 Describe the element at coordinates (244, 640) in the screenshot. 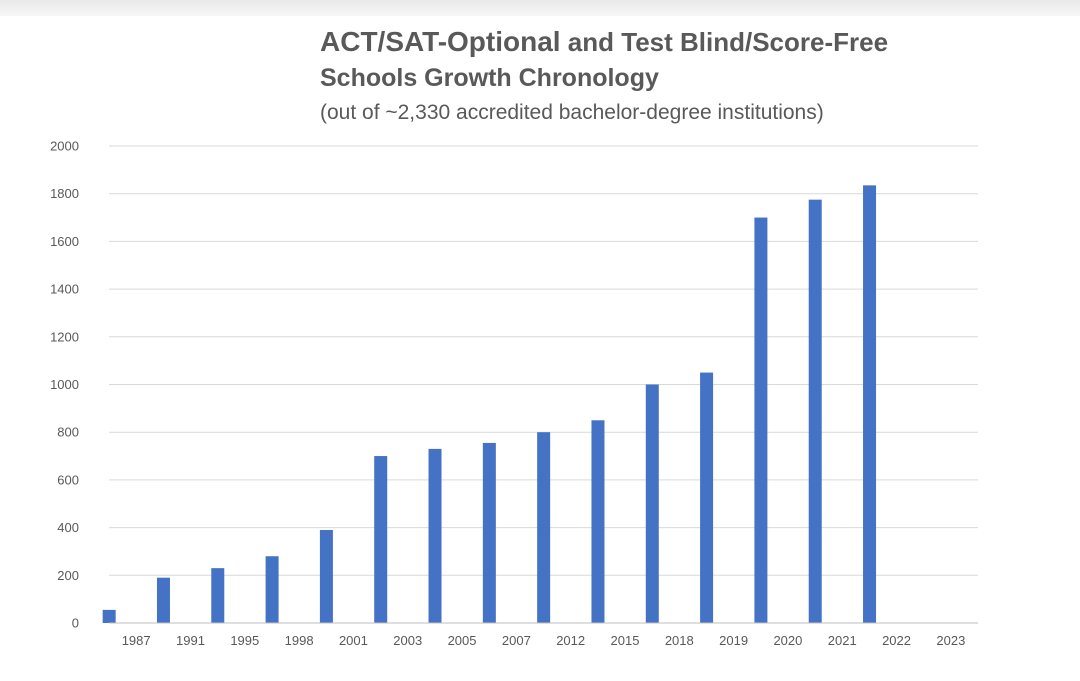

I see `x-tick-label: 1995` at that location.